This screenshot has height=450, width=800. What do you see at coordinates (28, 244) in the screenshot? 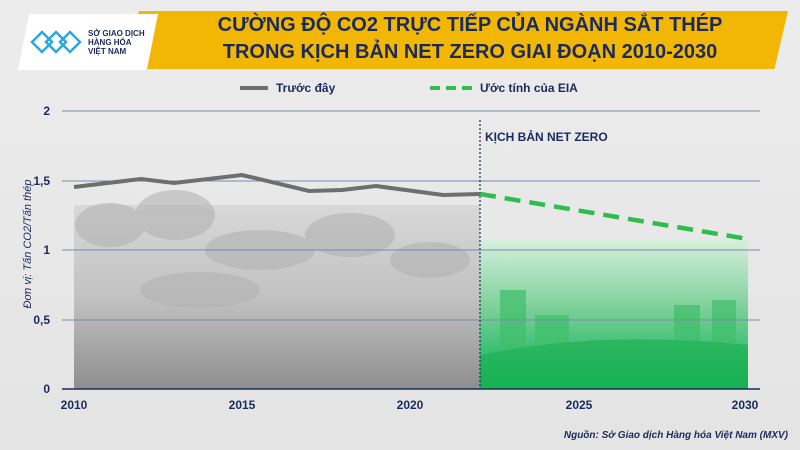
I see `y-axis-label: Đơn vị: Tấn CO2/Tấn thép` at bounding box center [28, 244].